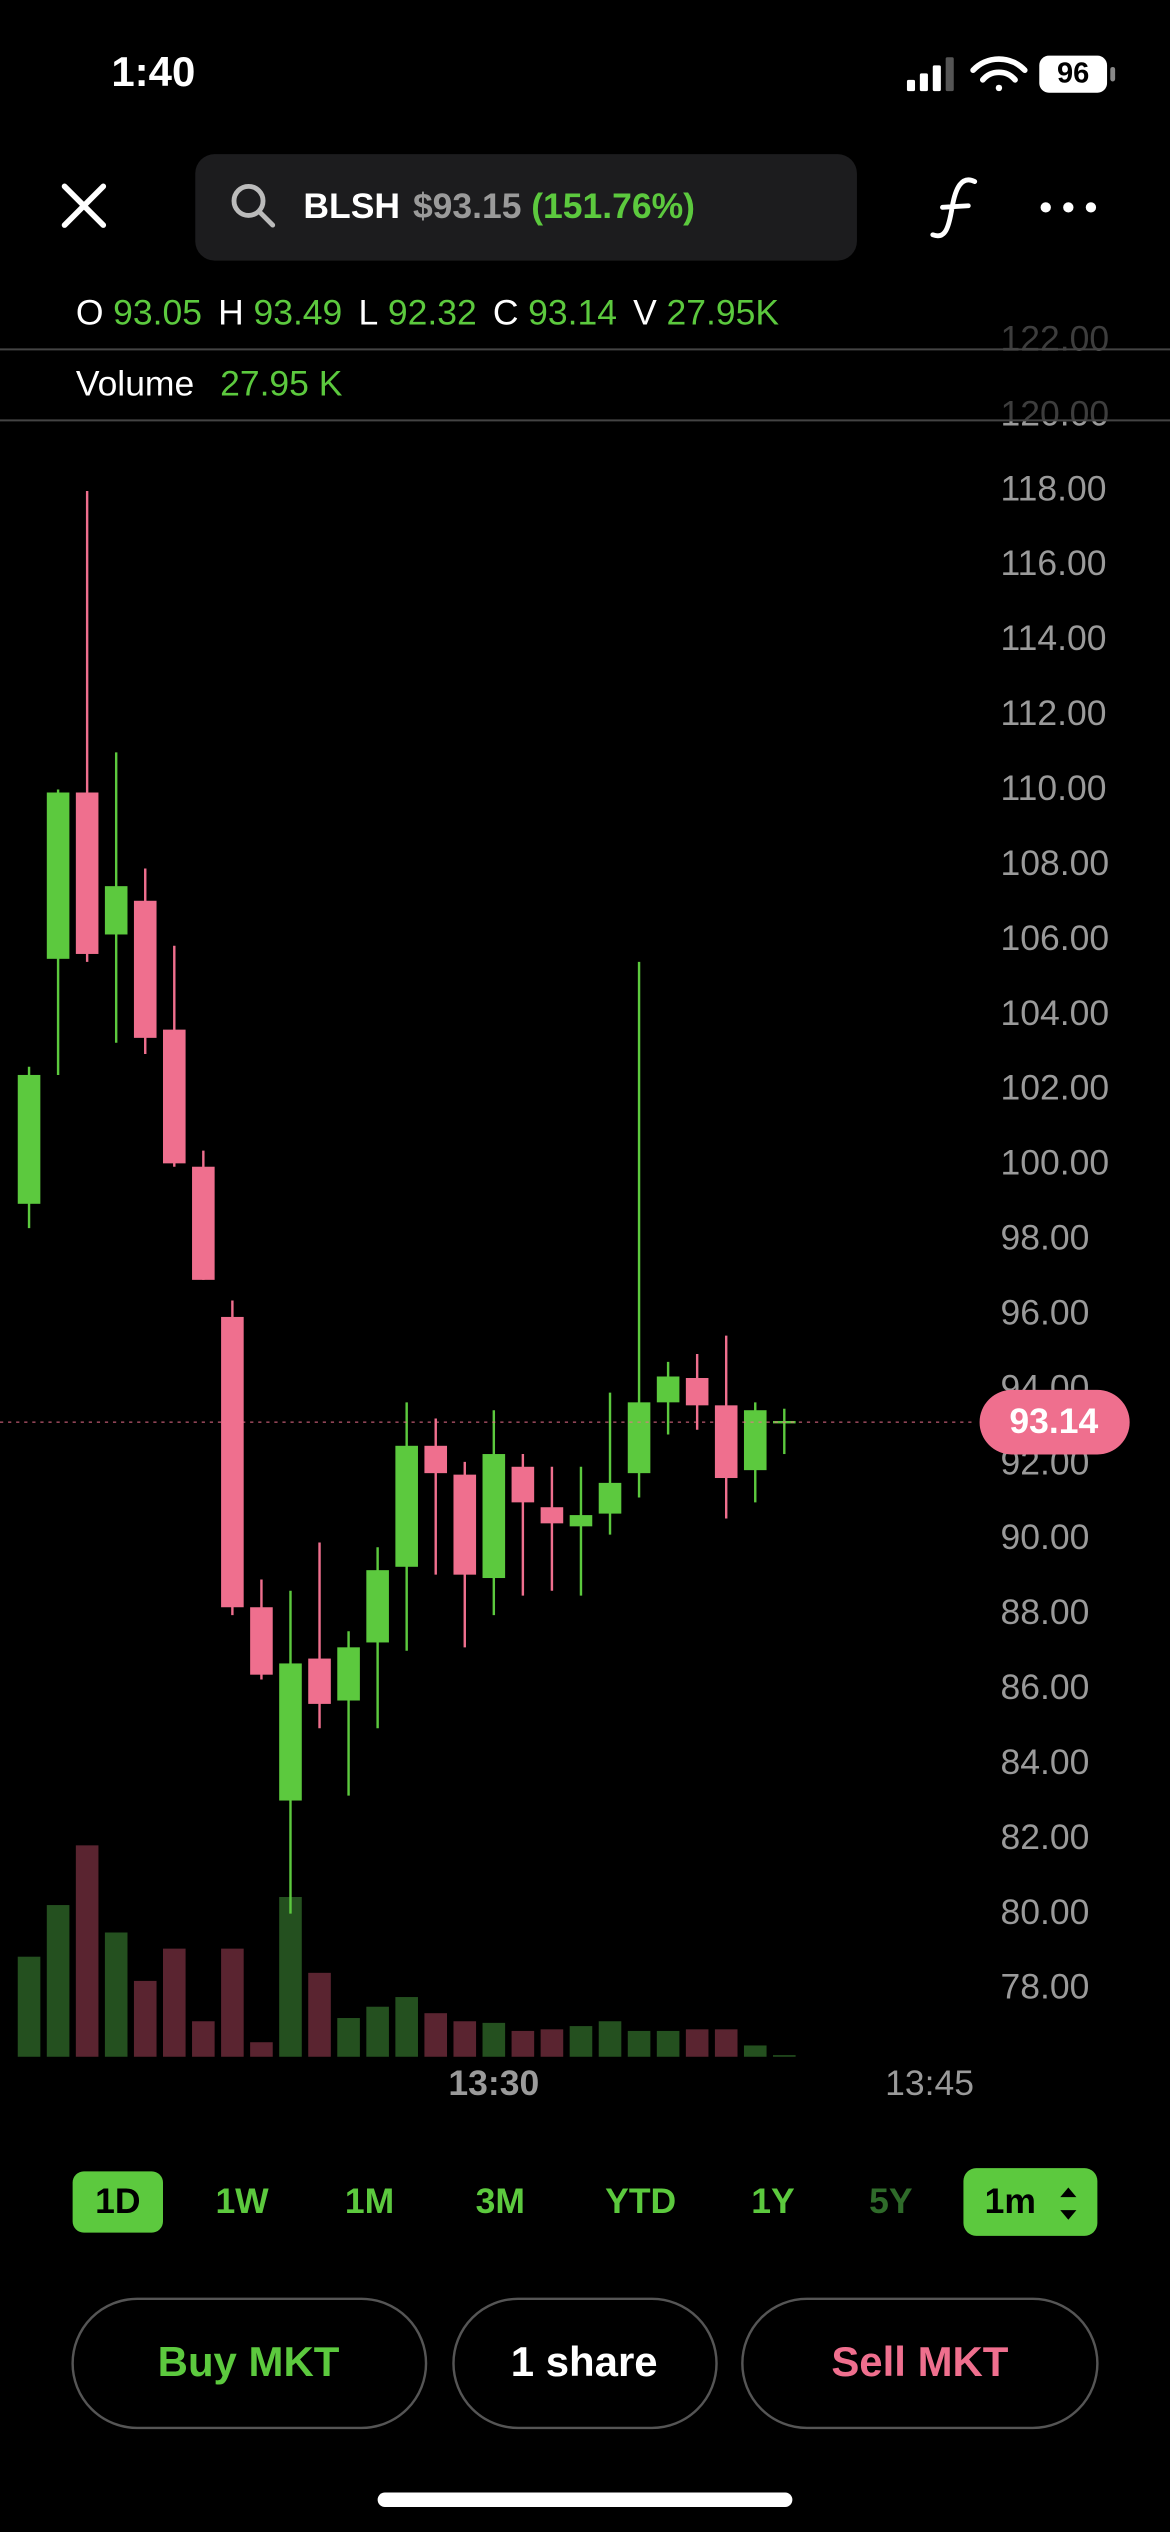 The image size is (1170, 2532). I want to click on range-selector: 1D 1W 1M 3M YTD 1Y 5Y, so click(492, 2202).